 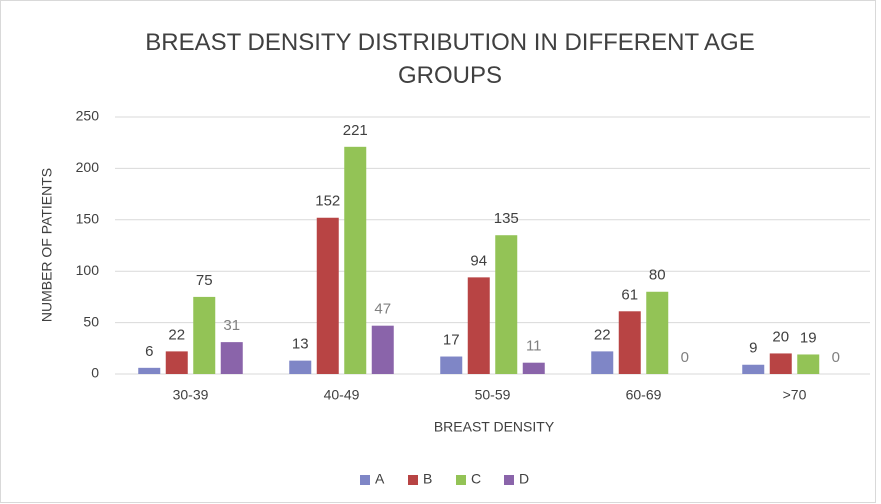 What do you see at coordinates (657, 275) in the screenshot?
I see `data-label: 80` at bounding box center [657, 275].